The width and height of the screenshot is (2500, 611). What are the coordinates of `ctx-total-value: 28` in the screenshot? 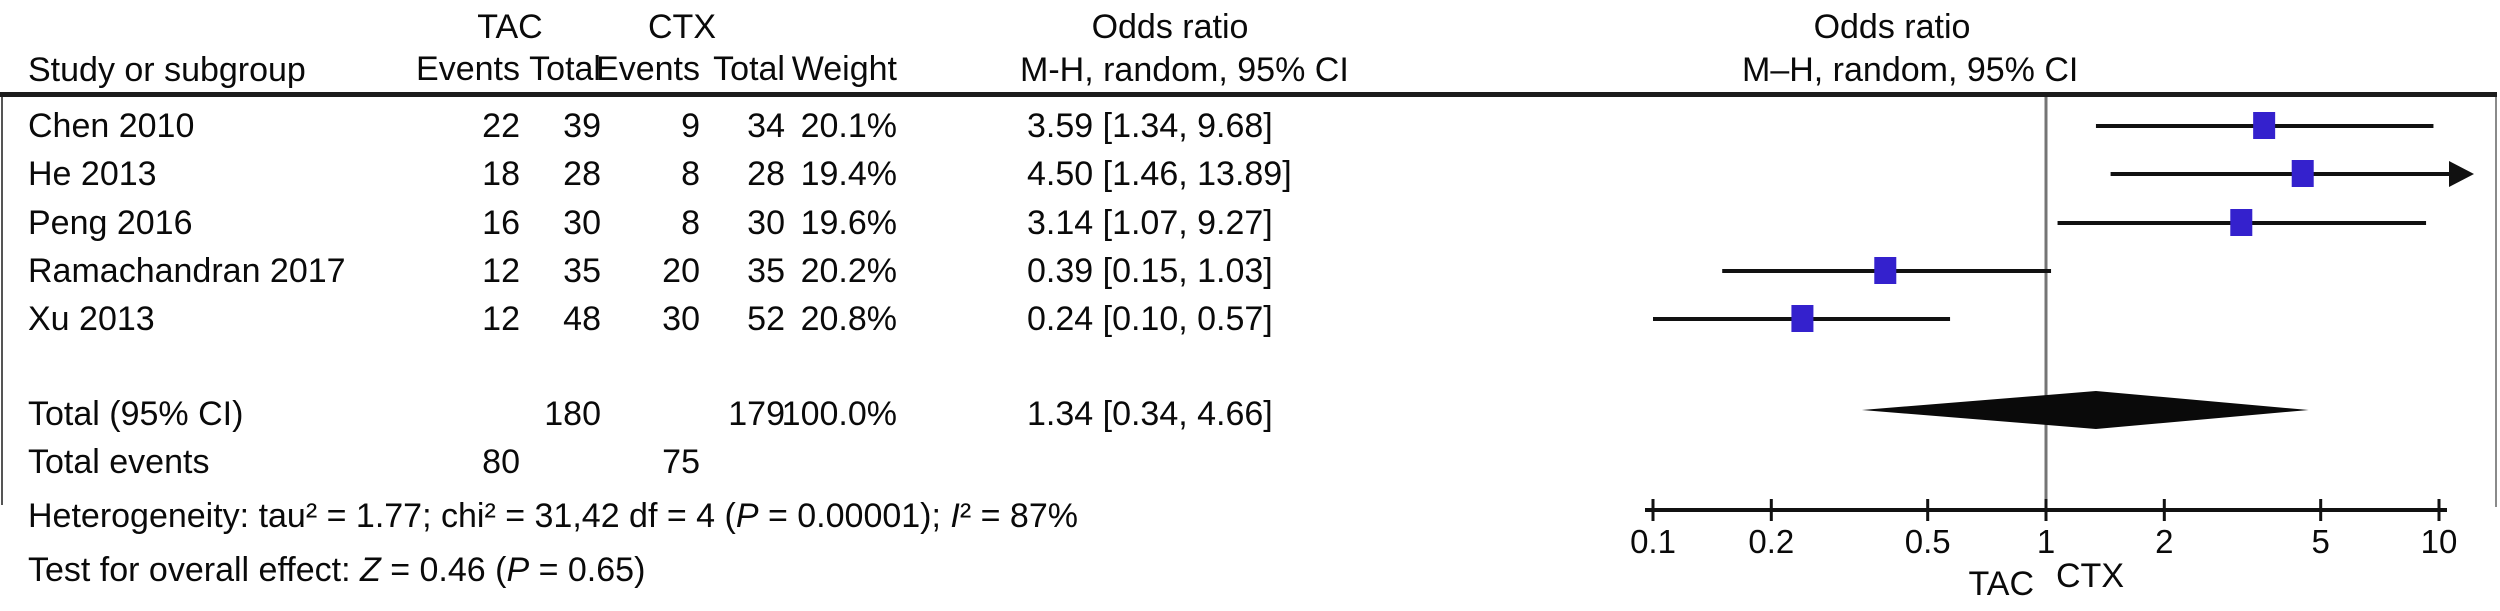 It's located at (766, 174).